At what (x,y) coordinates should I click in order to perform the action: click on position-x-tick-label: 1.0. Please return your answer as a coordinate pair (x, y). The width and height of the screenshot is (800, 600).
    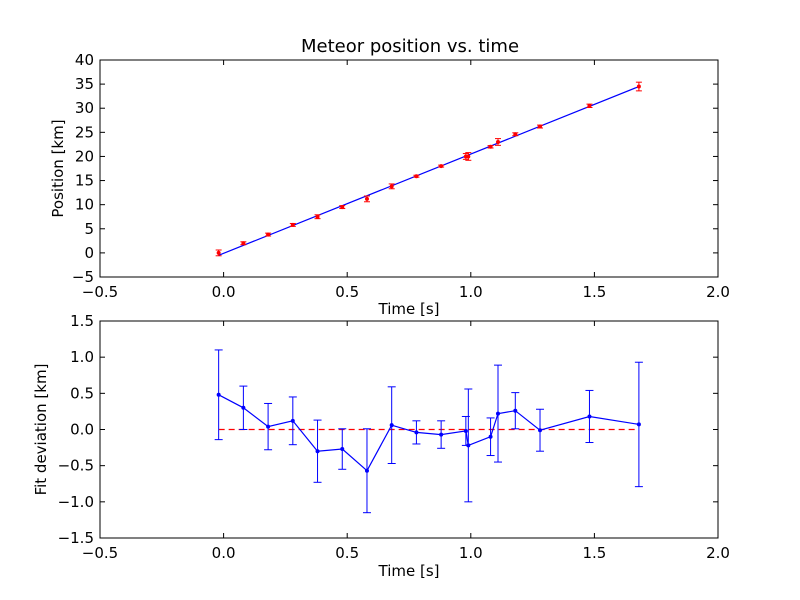
    Looking at the image, I should click on (471, 292).